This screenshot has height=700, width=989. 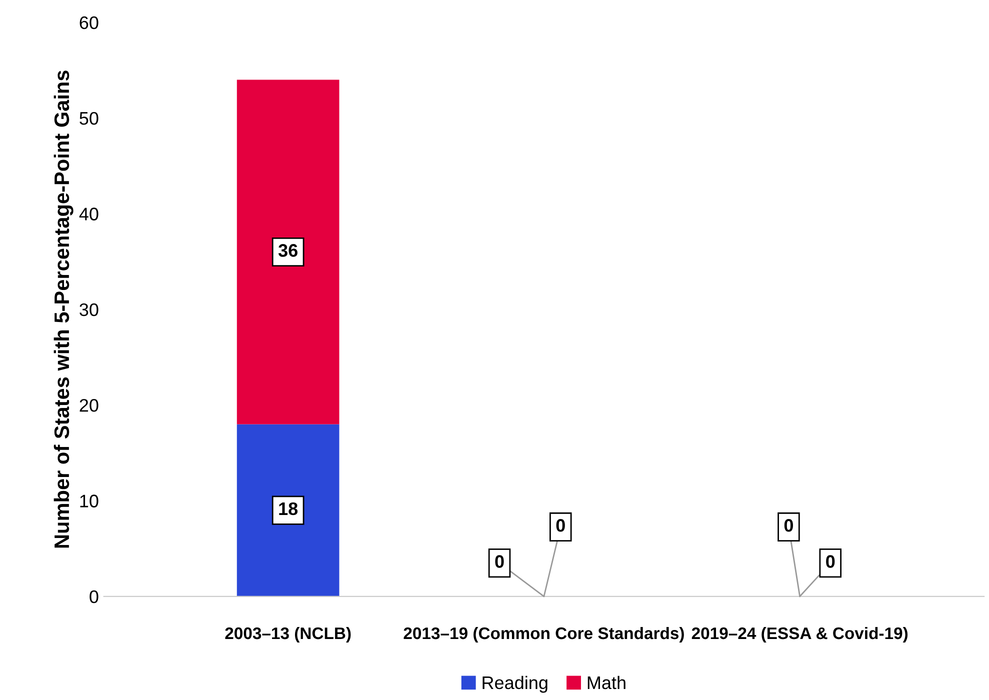 I want to click on data-label: 18, so click(x=288, y=509).